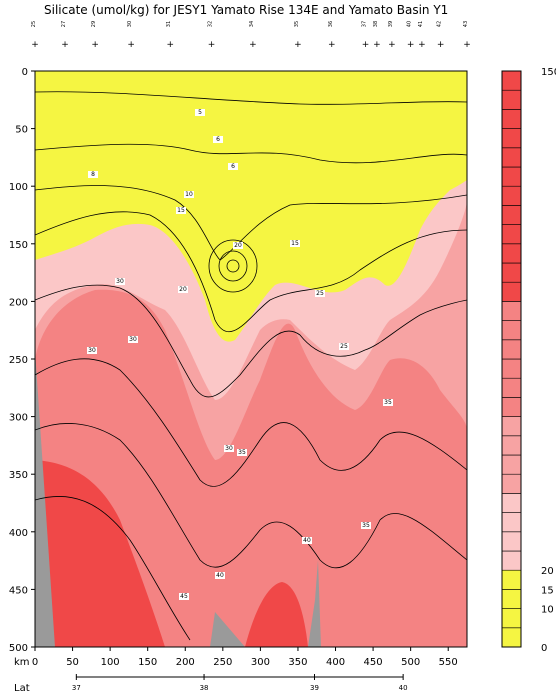 The width and height of the screenshot is (556, 699). I want to click on lat-axis: Lat 37 38 39 40, so click(211, 684).